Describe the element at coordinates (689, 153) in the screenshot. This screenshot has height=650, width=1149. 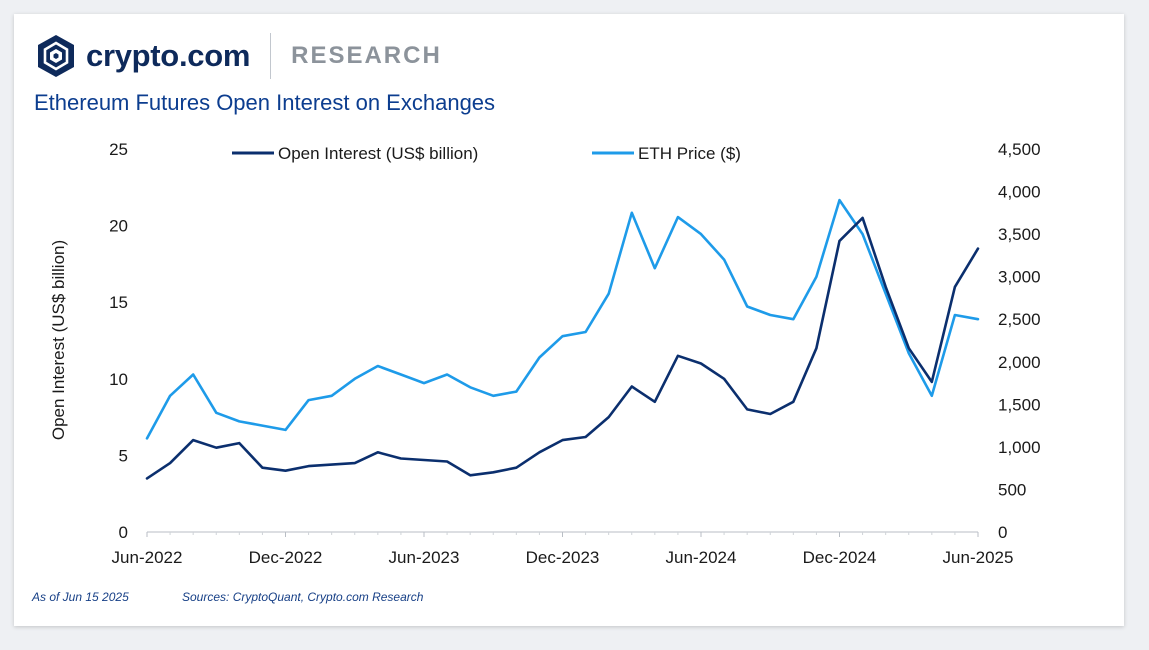
I see `legend-label-eth-price: ETH Price ($)` at that location.